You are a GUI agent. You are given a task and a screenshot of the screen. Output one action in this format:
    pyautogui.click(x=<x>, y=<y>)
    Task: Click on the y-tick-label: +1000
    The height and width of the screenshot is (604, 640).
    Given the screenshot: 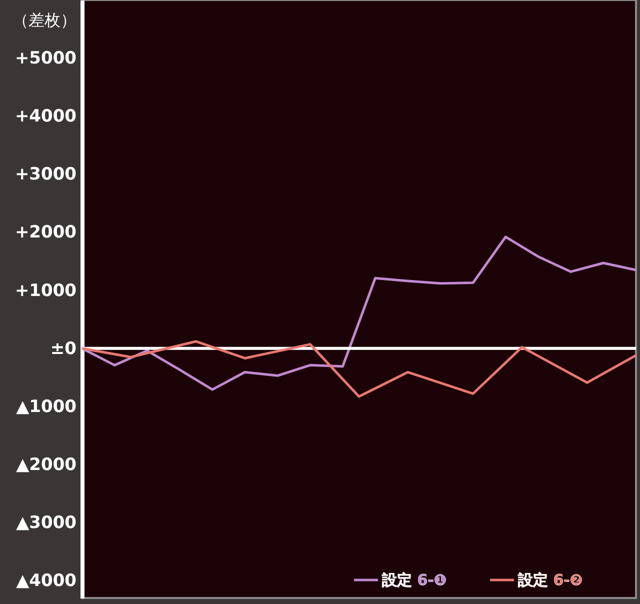 What is the action you would take?
    pyautogui.click(x=45, y=290)
    